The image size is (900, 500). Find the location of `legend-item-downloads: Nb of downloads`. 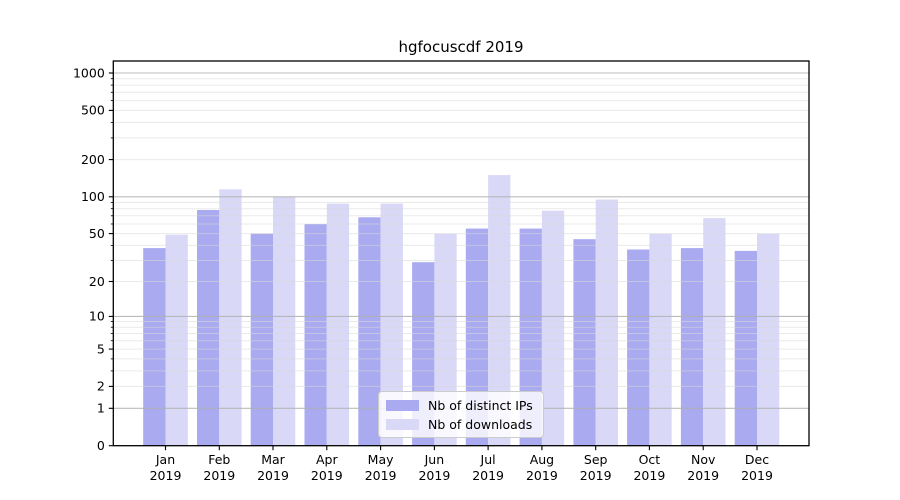

legend-item-downloads: Nb of downloads is located at coordinates (460, 425).